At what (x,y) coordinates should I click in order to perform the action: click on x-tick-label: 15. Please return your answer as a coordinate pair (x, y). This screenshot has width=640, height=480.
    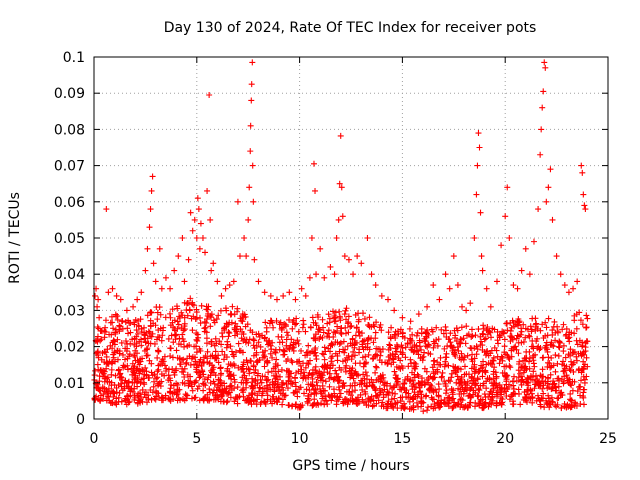
    Looking at the image, I should click on (402, 439).